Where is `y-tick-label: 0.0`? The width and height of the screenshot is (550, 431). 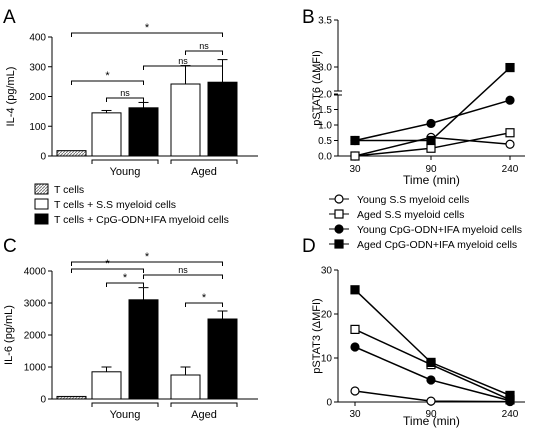
y-tick-label: 0.0 is located at coordinates (325, 157).